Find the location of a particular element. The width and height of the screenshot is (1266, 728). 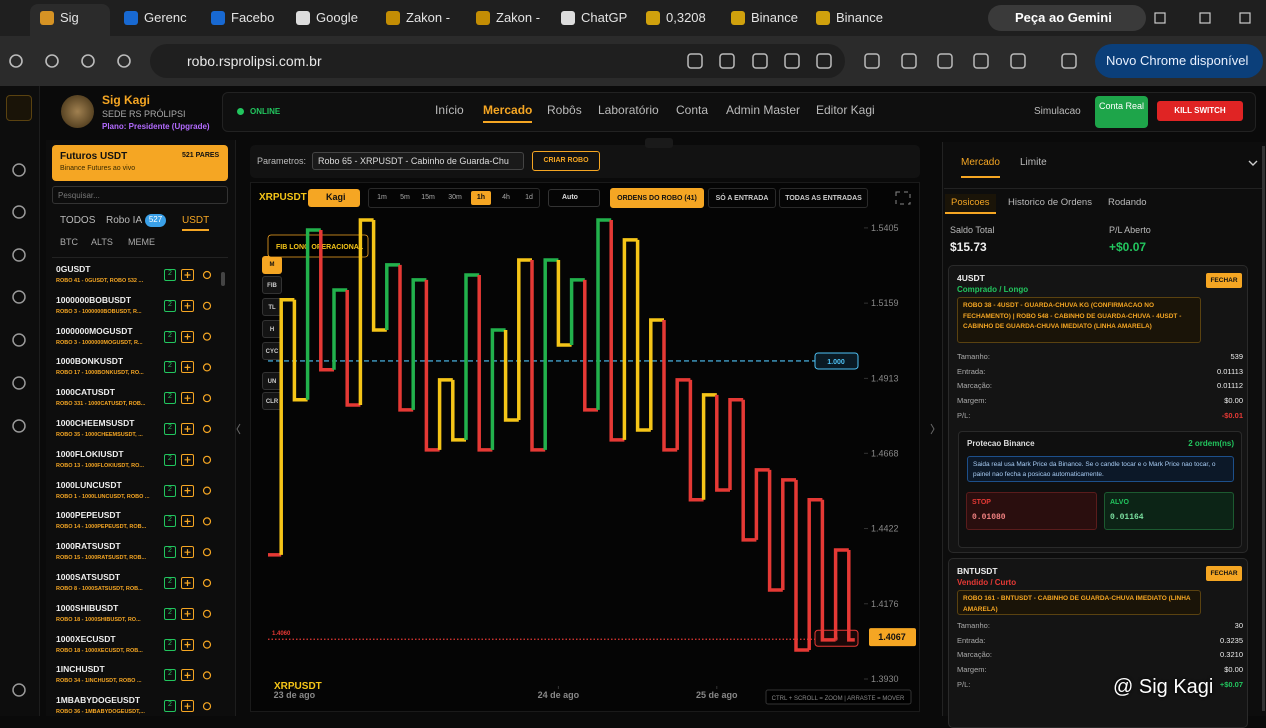

scale-select: Auto is located at coordinates (574, 198).